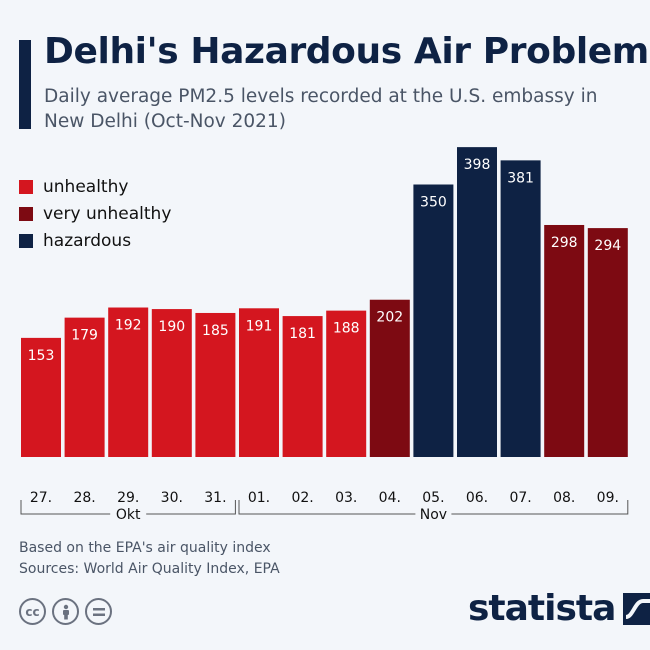  I want to click on tick-label-8: 04., so click(390, 498).